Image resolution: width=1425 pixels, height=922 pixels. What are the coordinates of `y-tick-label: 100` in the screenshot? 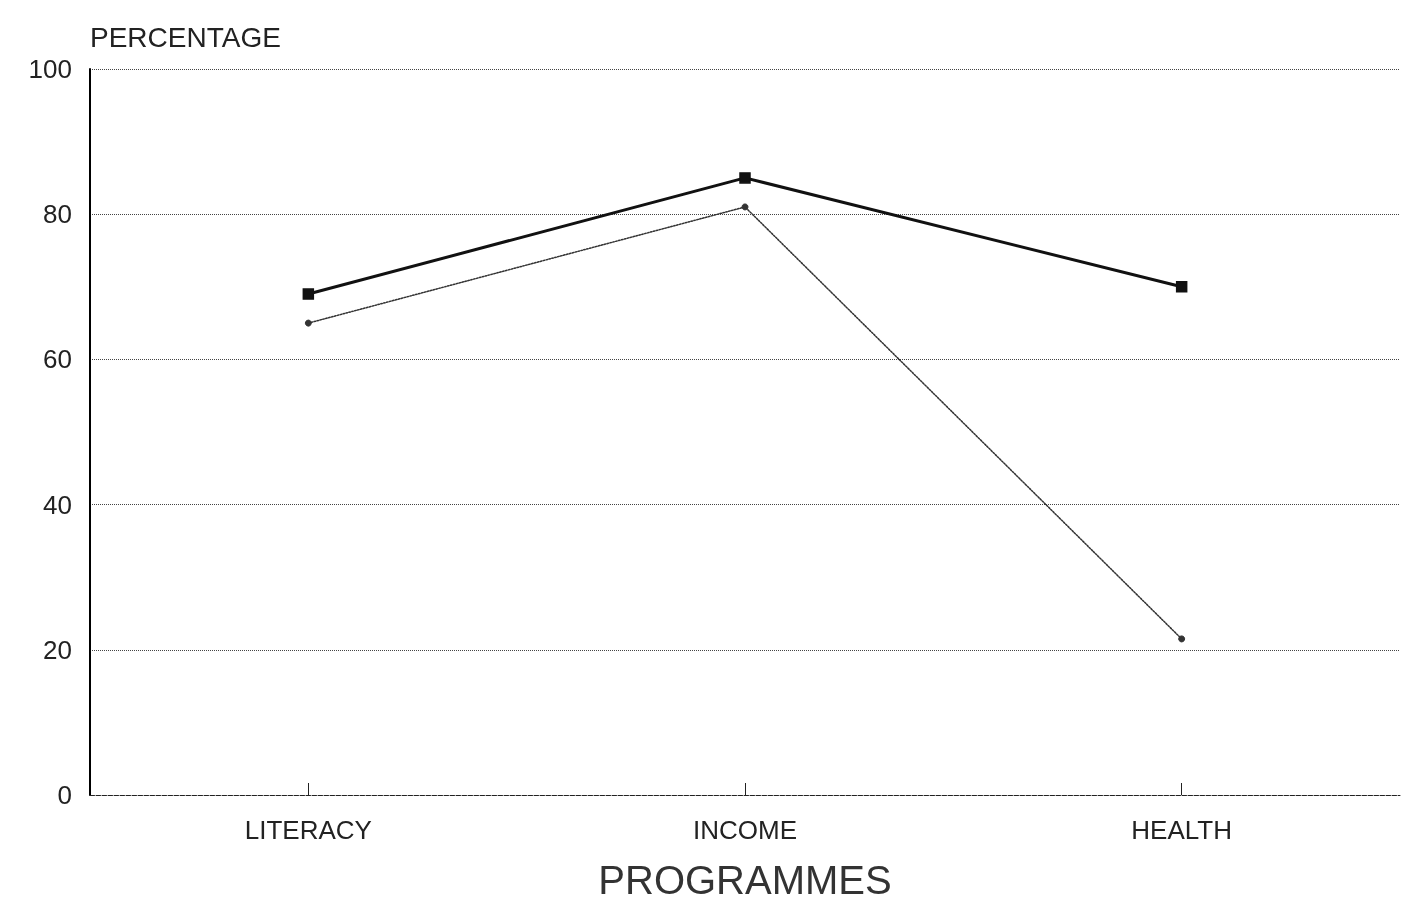 It's located at (50, 69).